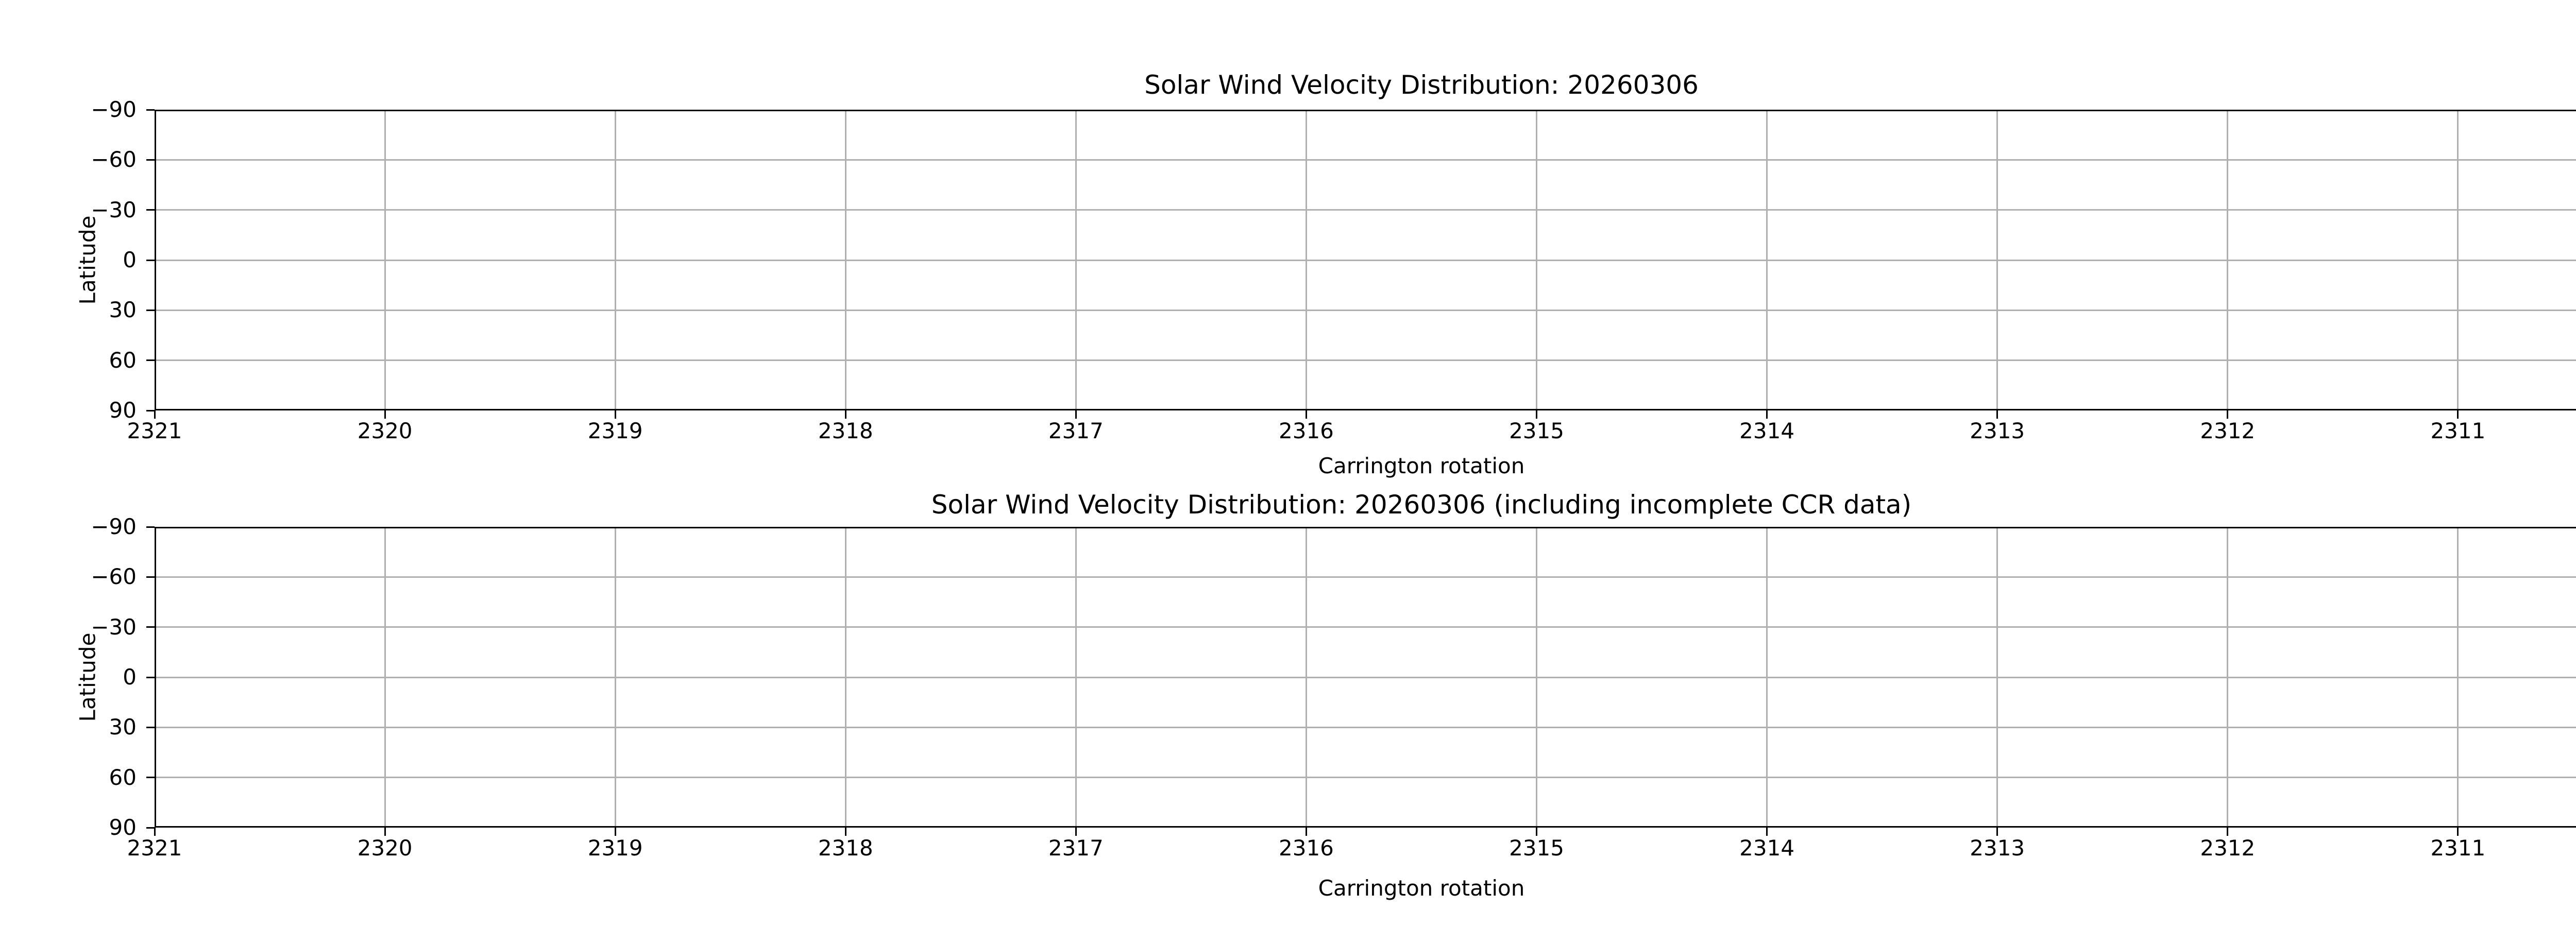  What do you see at coordinates (1422, 465) in the screenshot?
I see `subplot1-xaxis-label: Carrington rotation` at bounding box center [1422, 465].